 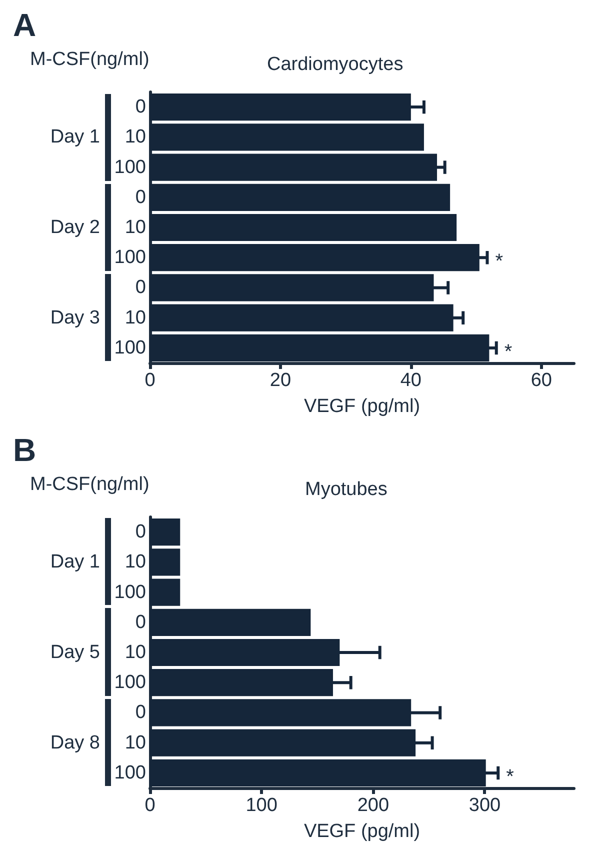 I want to click on text: Day 5, so click(x=75, y=652).